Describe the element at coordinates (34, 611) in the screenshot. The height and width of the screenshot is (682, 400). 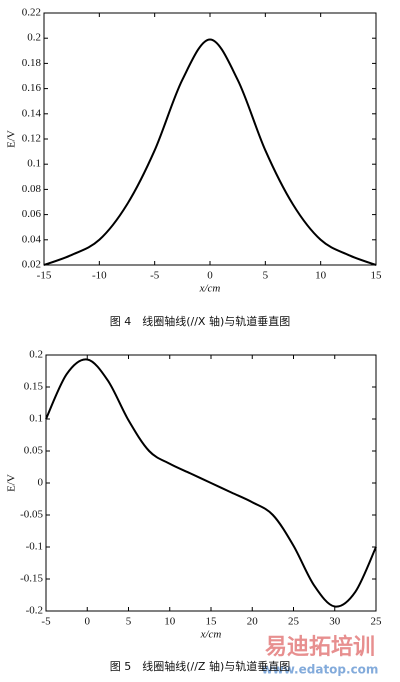
I see `y-tick-label: -0.2` at that location.